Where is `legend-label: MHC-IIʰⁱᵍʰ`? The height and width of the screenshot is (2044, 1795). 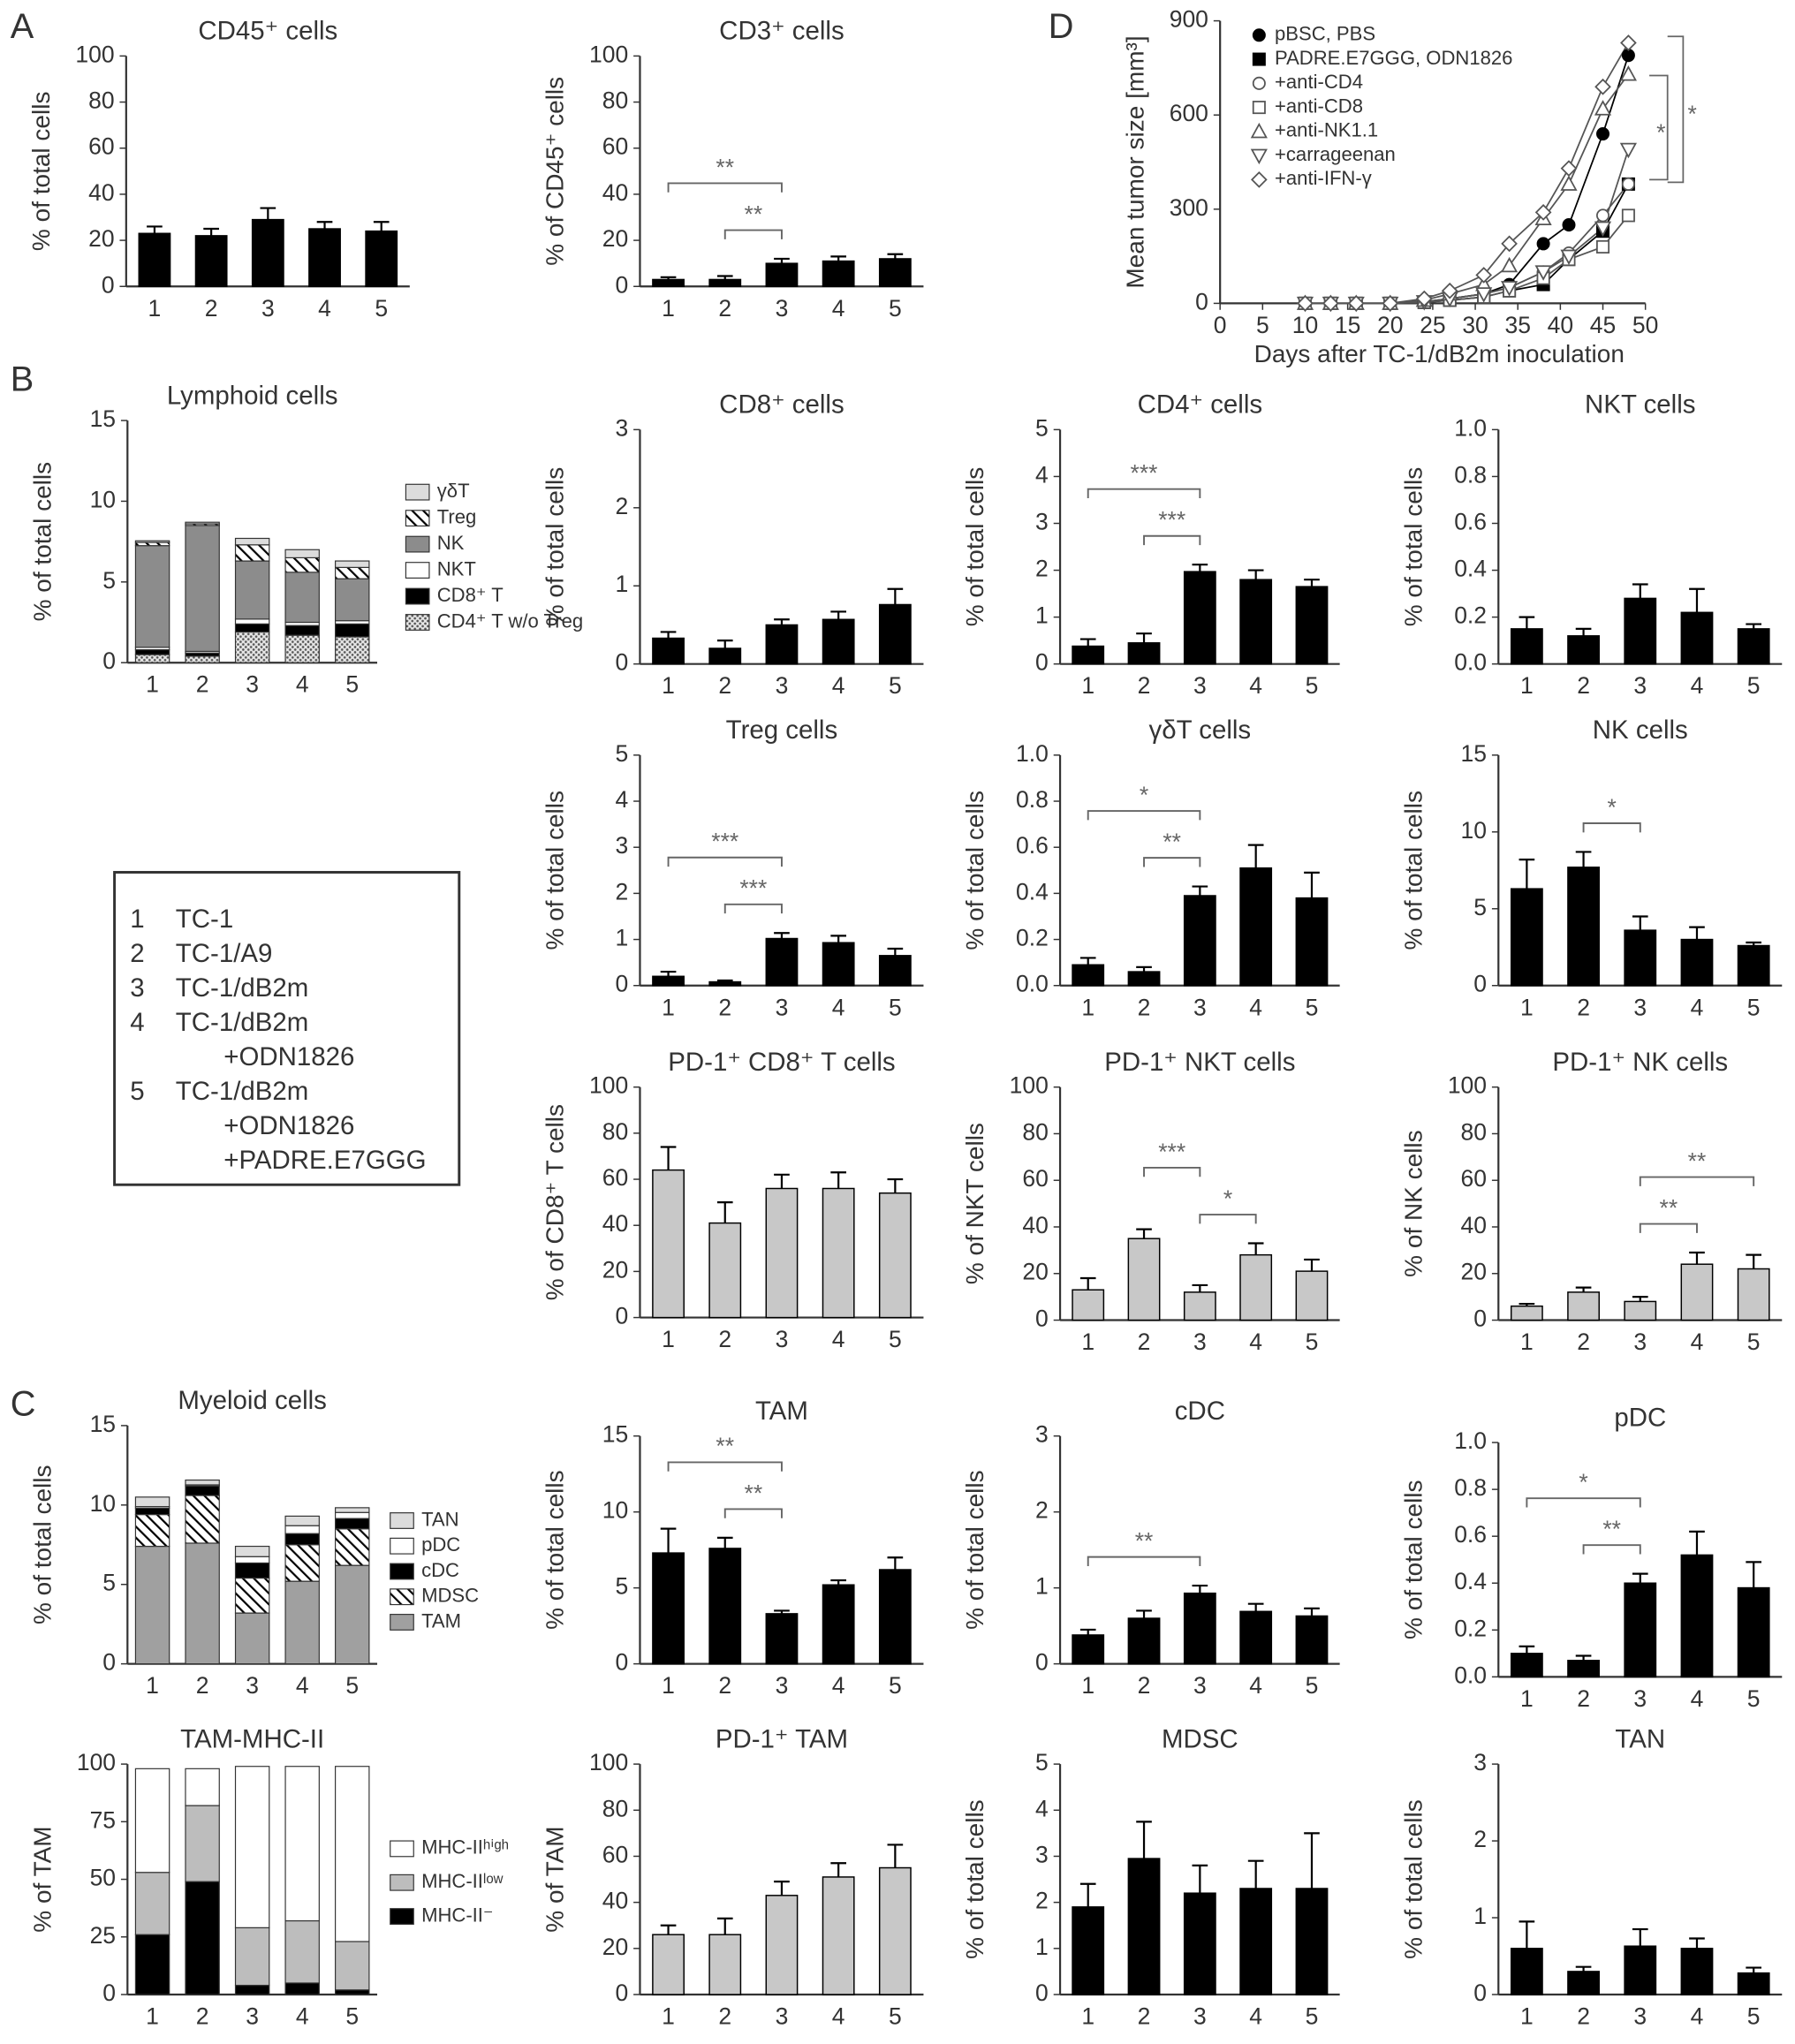 legend-label: MHC-IIʰⁱᵍʰ is located at coordinates (465, 1847).